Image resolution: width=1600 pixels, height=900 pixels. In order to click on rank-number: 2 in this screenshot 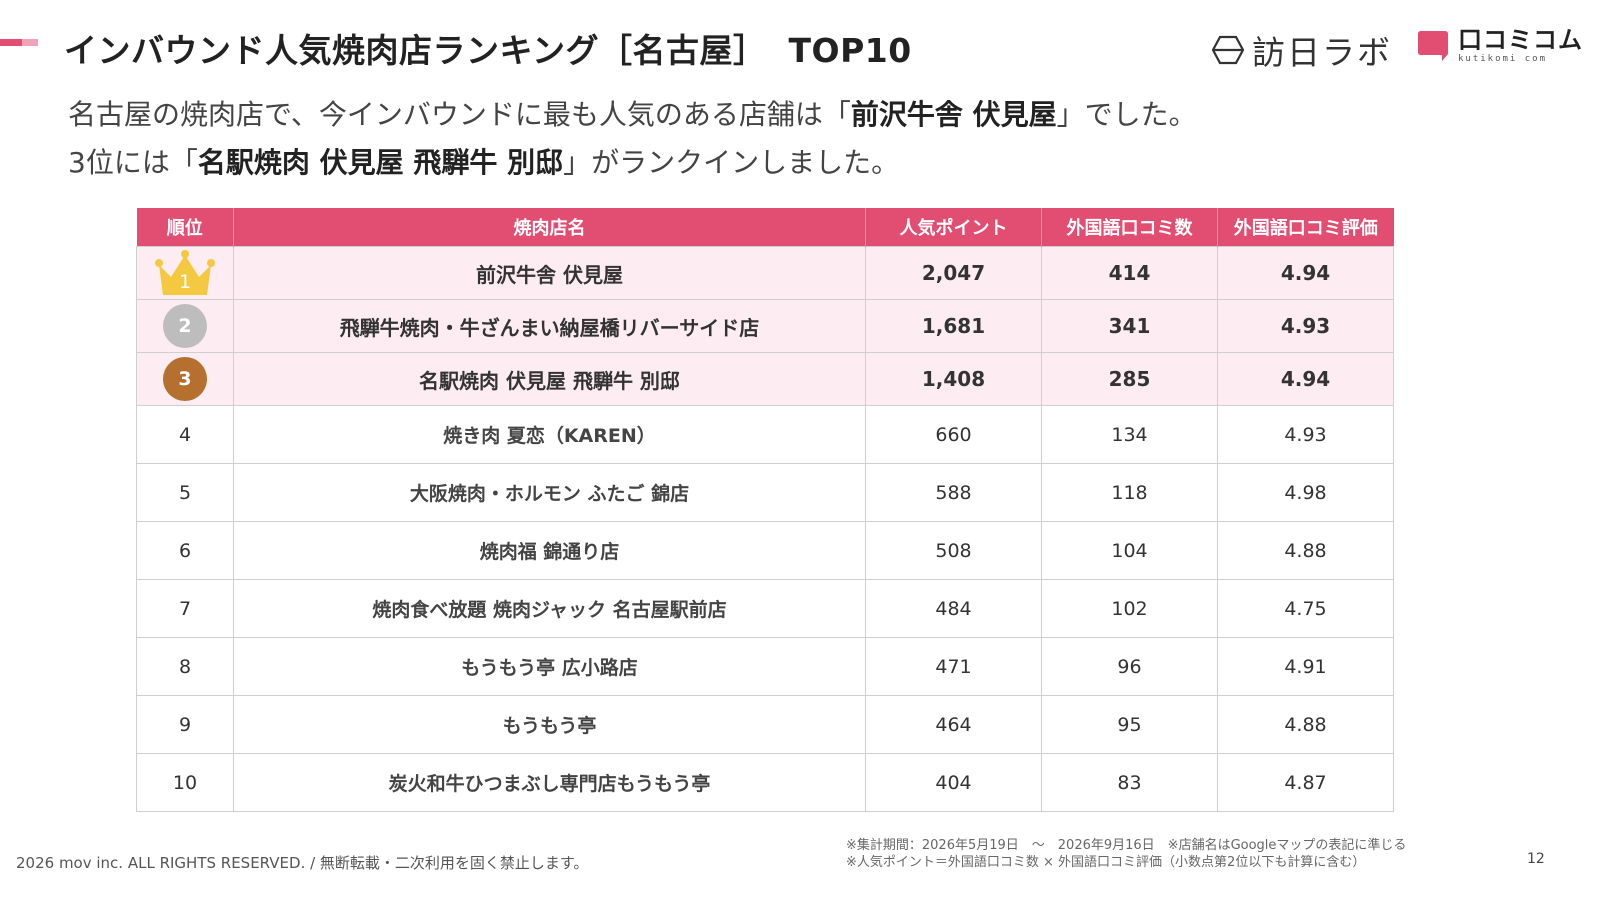, I will do `click(185, 326)`.